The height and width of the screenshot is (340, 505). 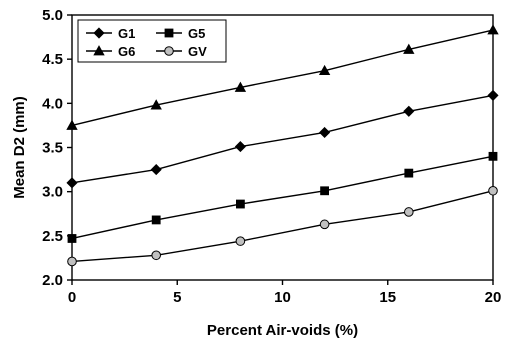 I want to click on y-tick-label: 3.5, so click(x=52, y=148).